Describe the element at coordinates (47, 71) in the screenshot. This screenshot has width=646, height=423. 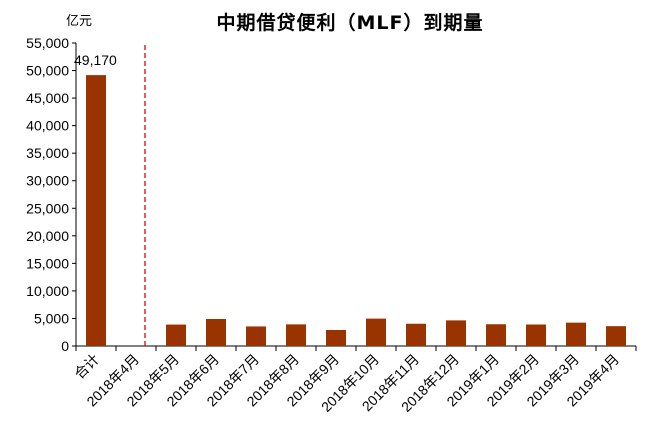
I see `y-tick-label: 50,000` at that location.